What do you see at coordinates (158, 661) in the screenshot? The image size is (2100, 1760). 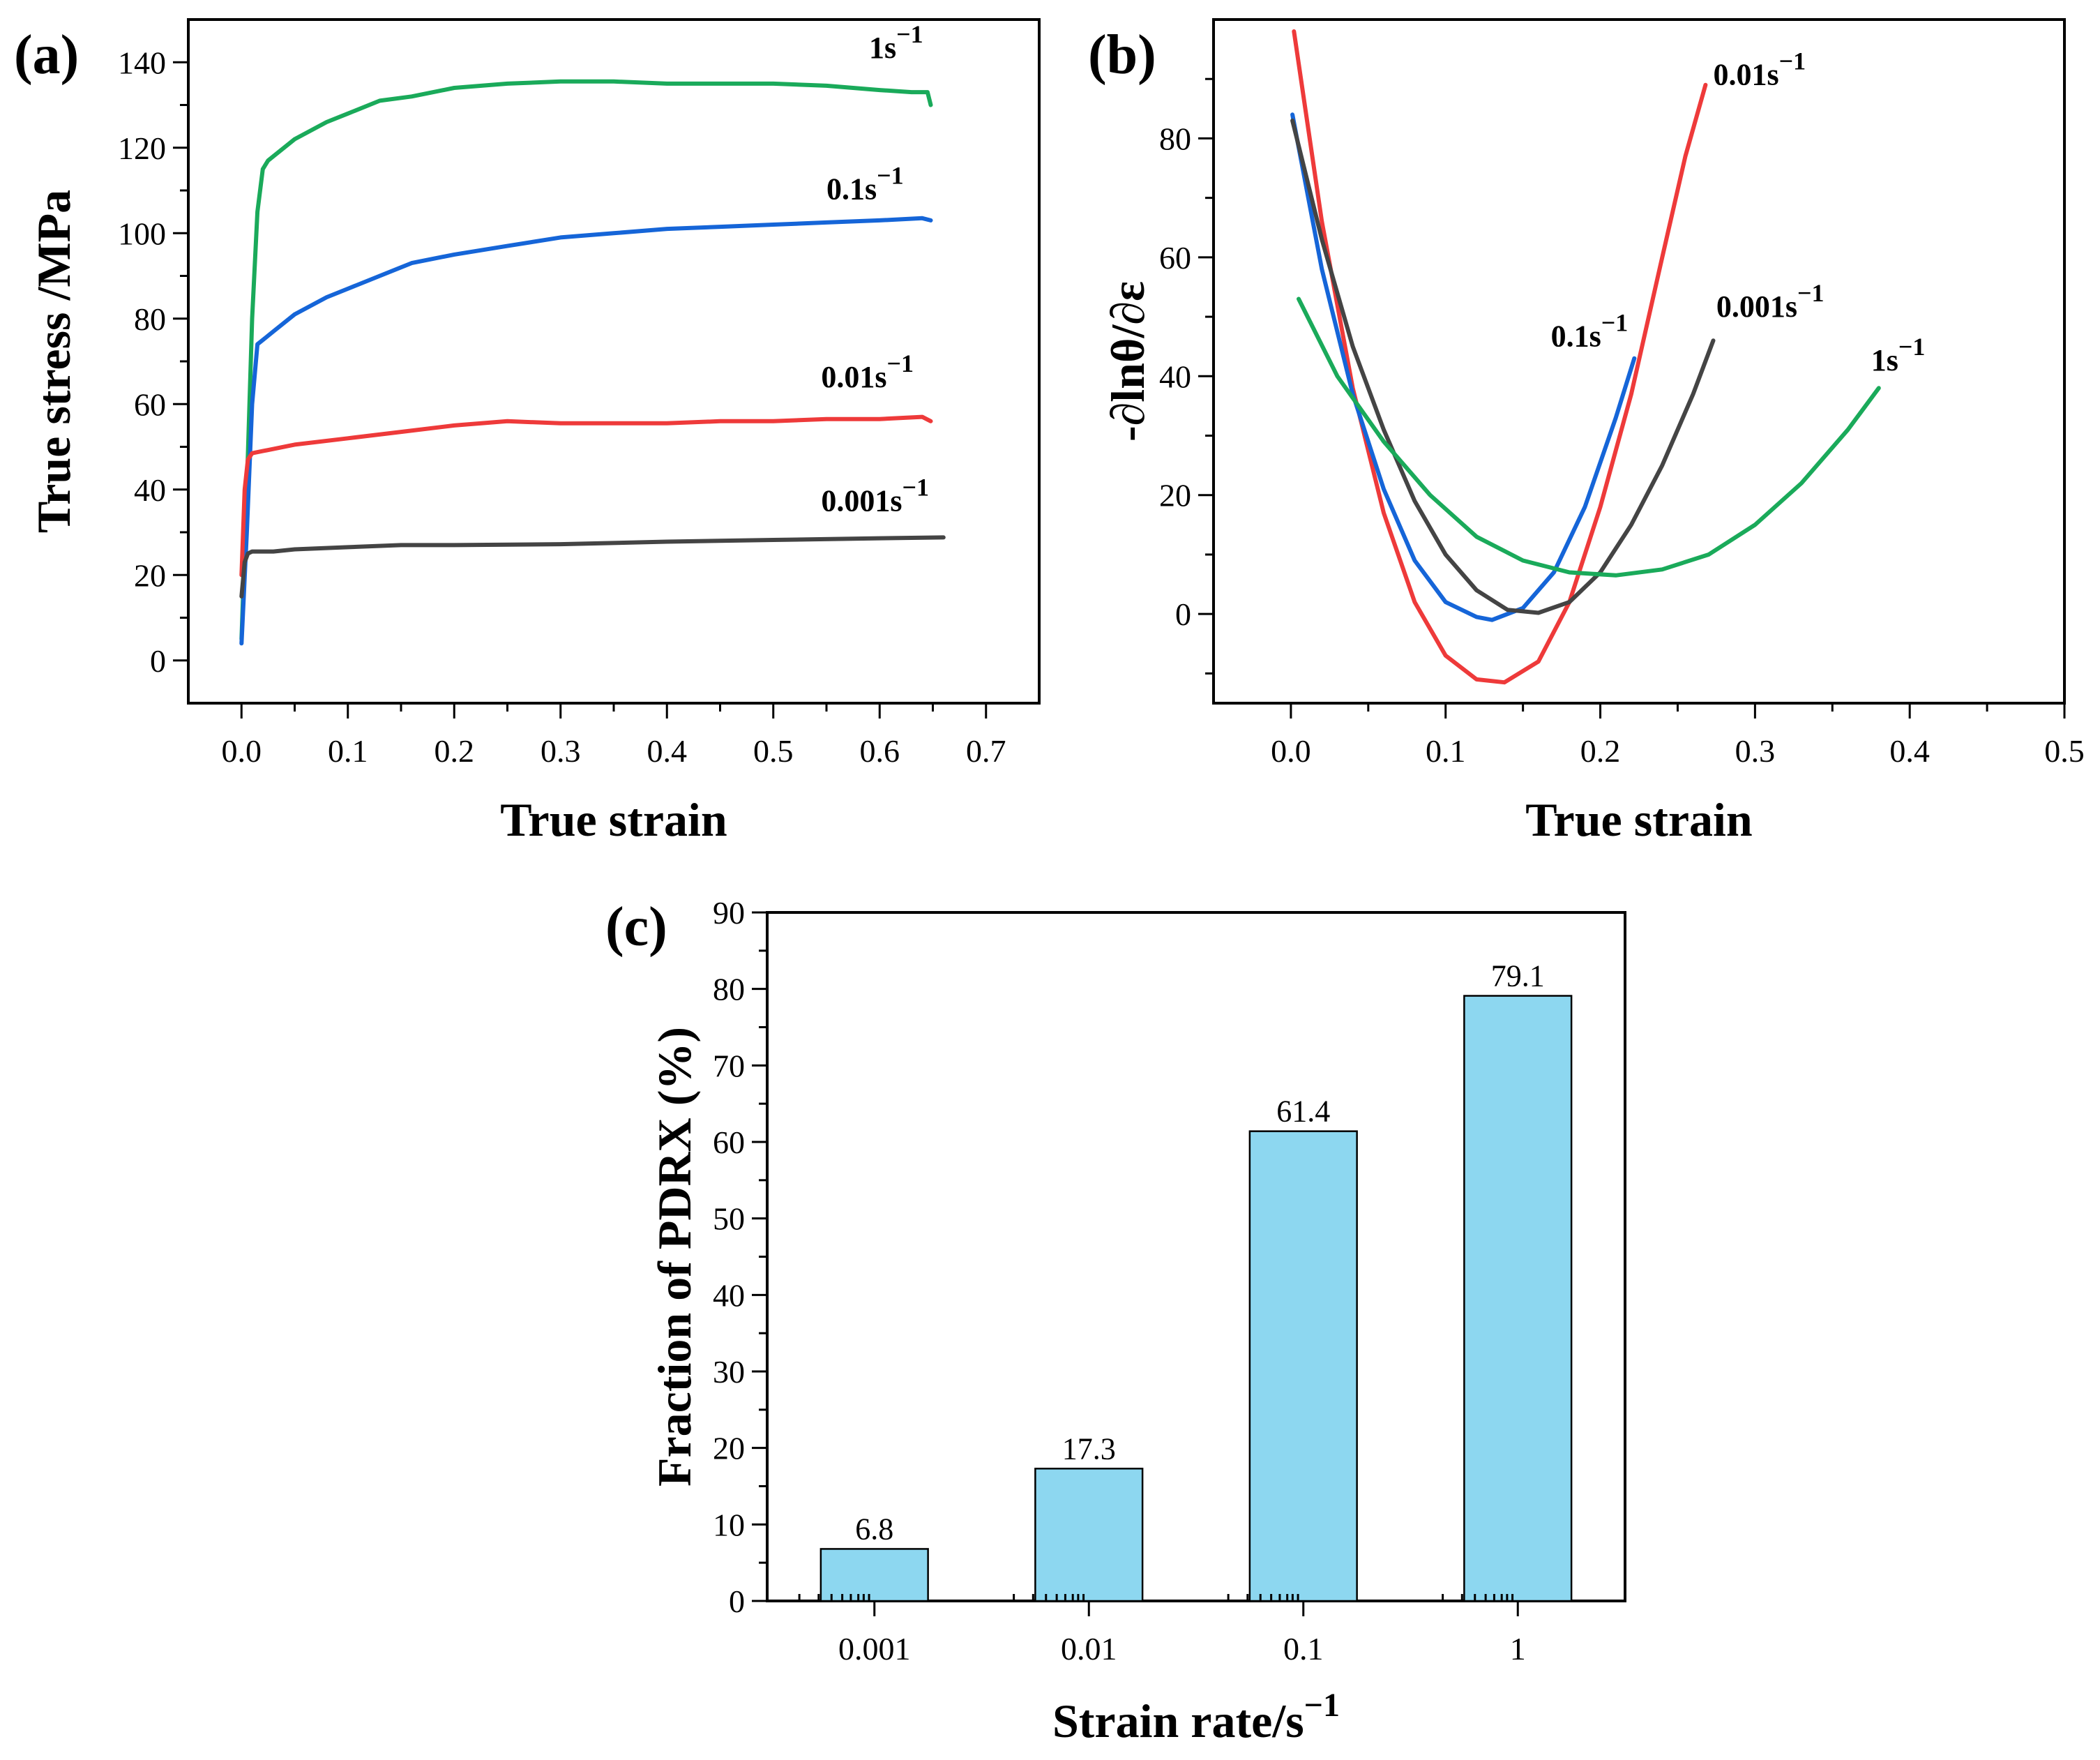 I see `y-tick-label-a: 0` at bounding box center [158, 661].